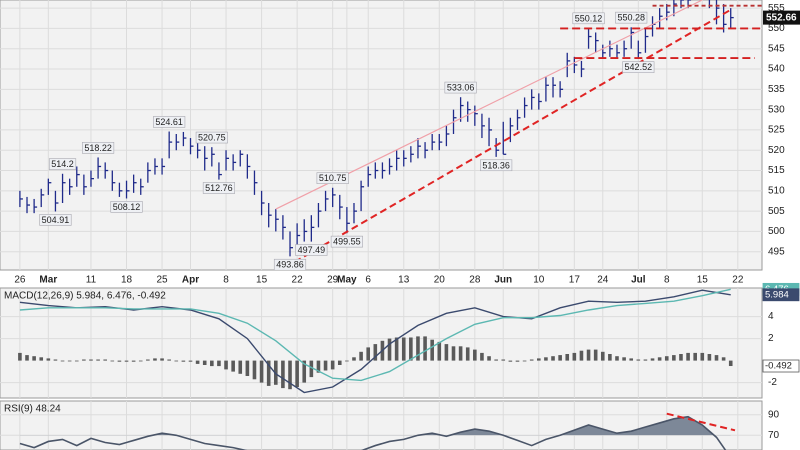 The height and width of the screenshot is (450, 800). I want to click on value-tag, so click(781, 295).